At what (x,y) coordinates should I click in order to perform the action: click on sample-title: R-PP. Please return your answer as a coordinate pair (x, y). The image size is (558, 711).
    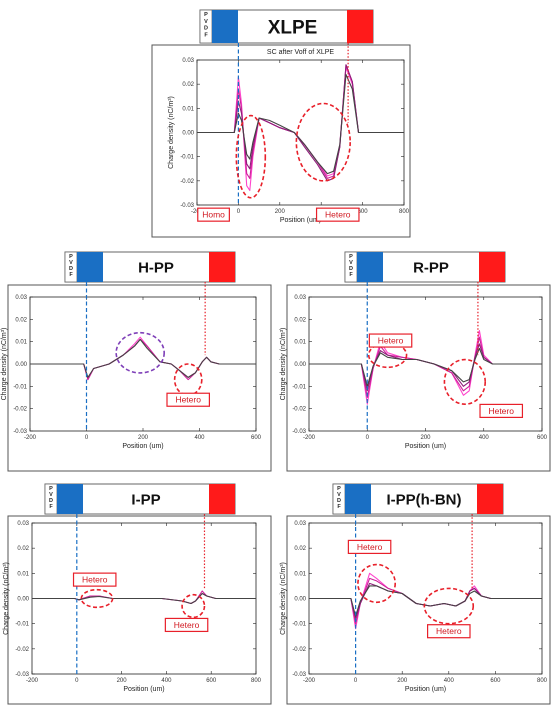
    Looking at the image, I should click on (431, 267).